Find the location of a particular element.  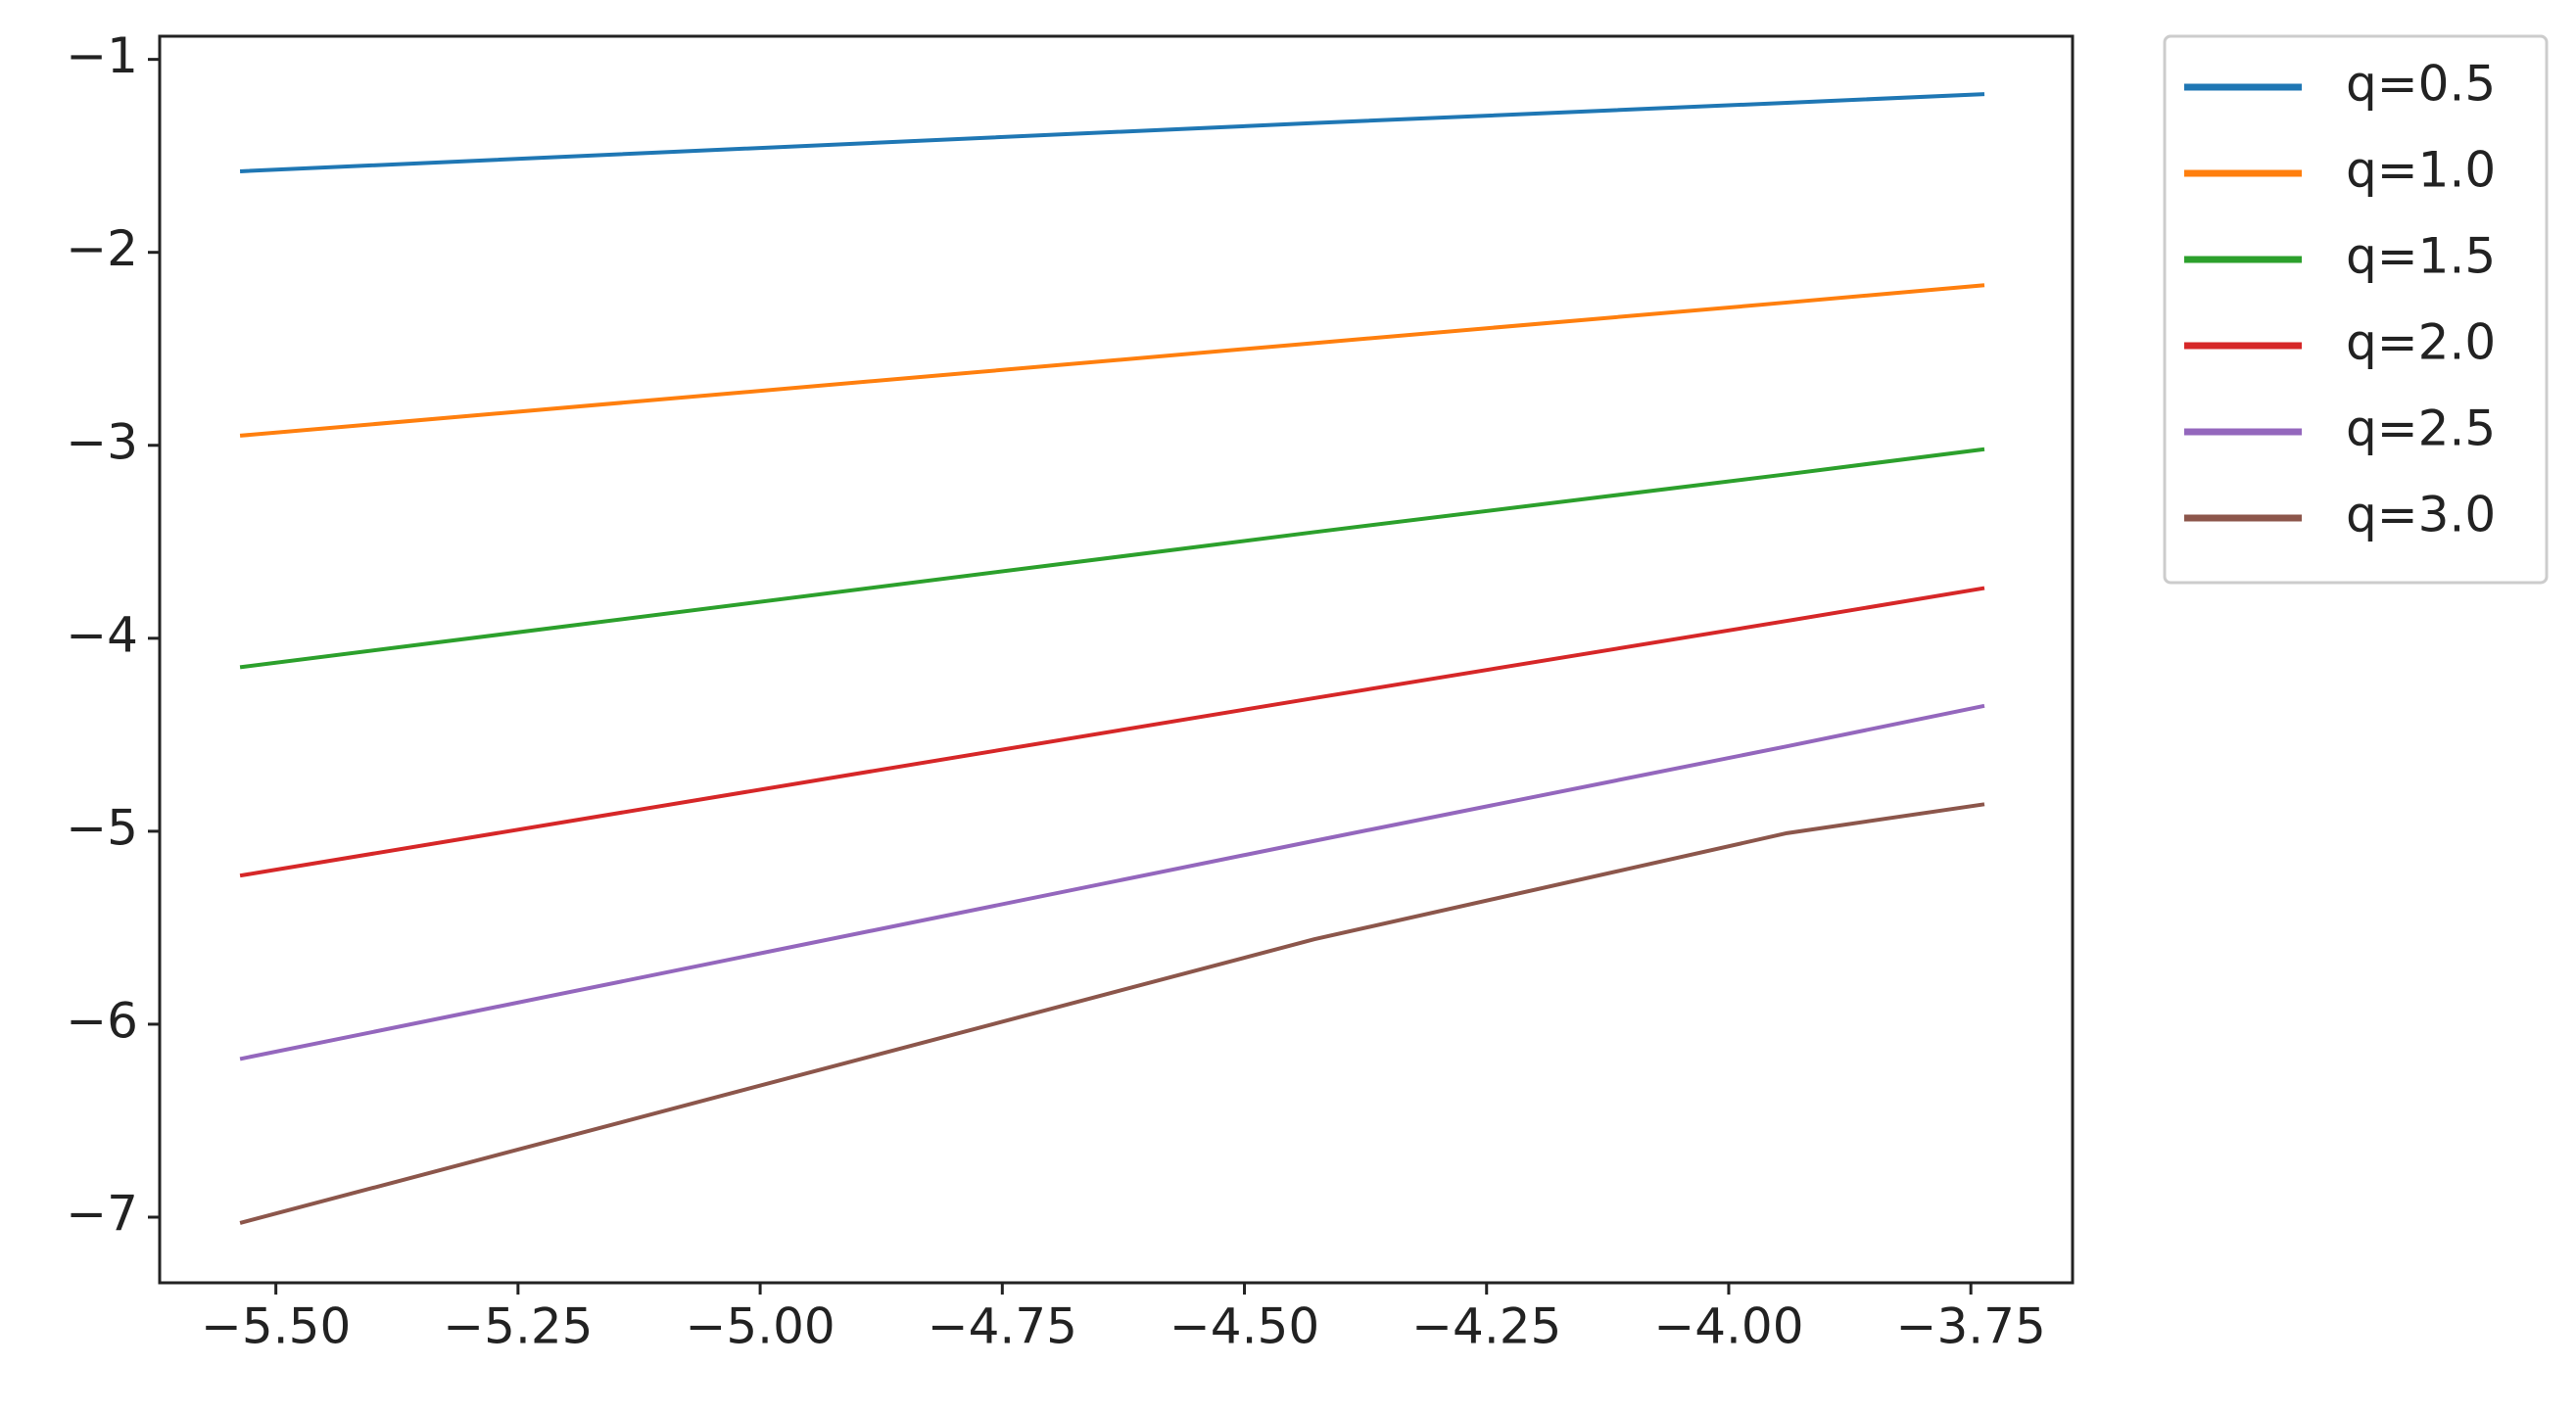

x-tick-label: −4.75 is located at coordinates (1002, 1326).